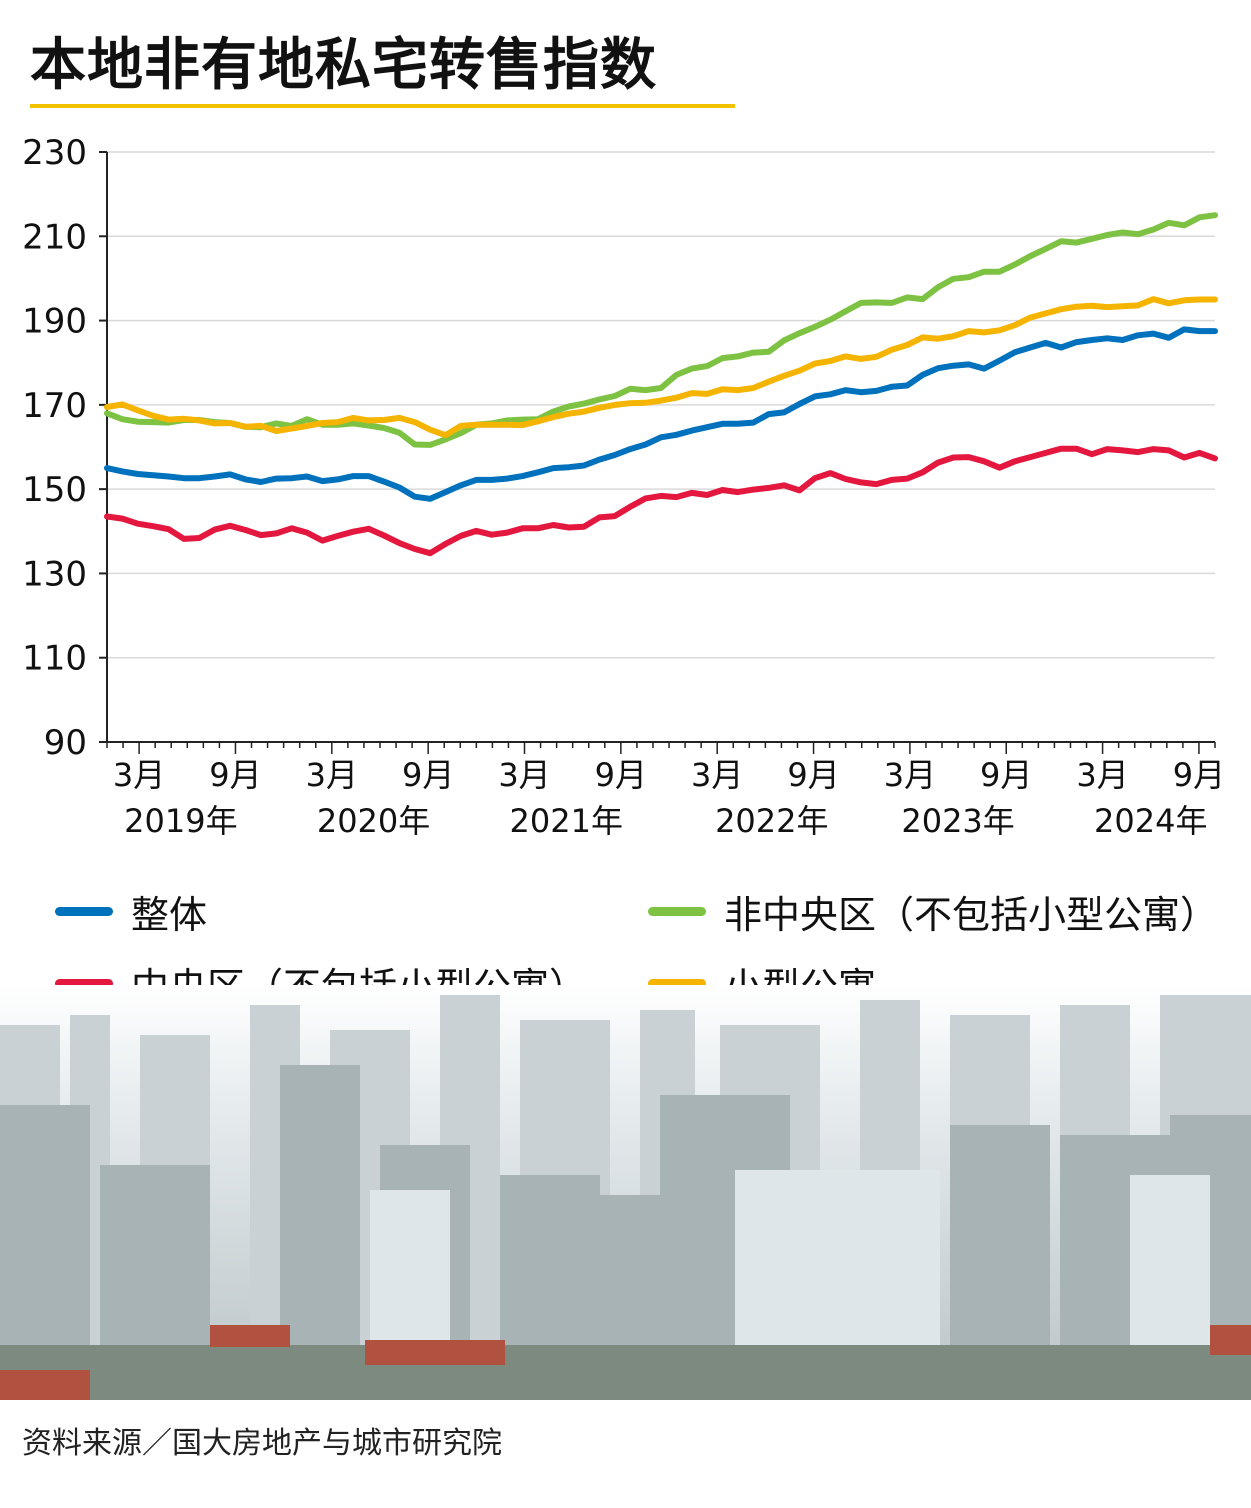 The width and height of the screenshot is (1251, 1508). I want to click on legend-label-overall: 整体, so click(169, 915).